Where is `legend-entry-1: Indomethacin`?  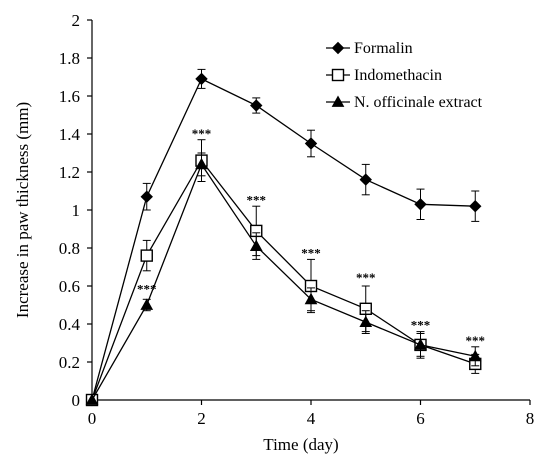 legend-entry-1: Indomethacin is located at coordinates (384, 75).